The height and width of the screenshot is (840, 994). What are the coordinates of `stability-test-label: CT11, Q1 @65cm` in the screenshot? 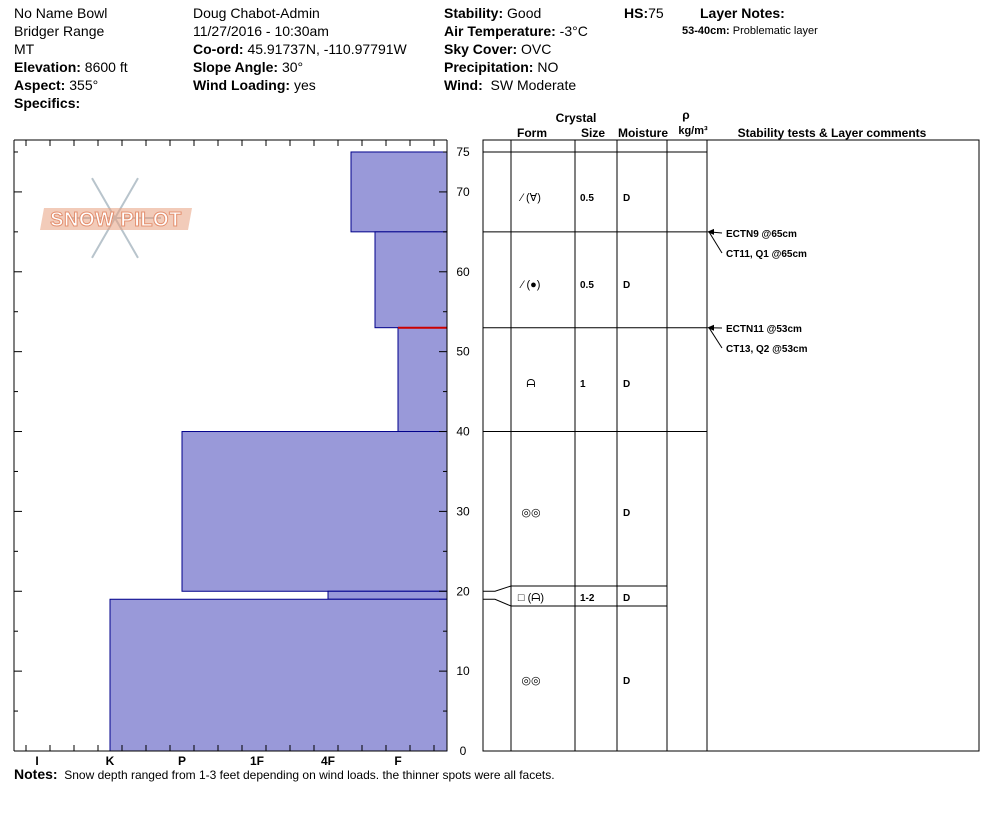 It's located at (766, 254).